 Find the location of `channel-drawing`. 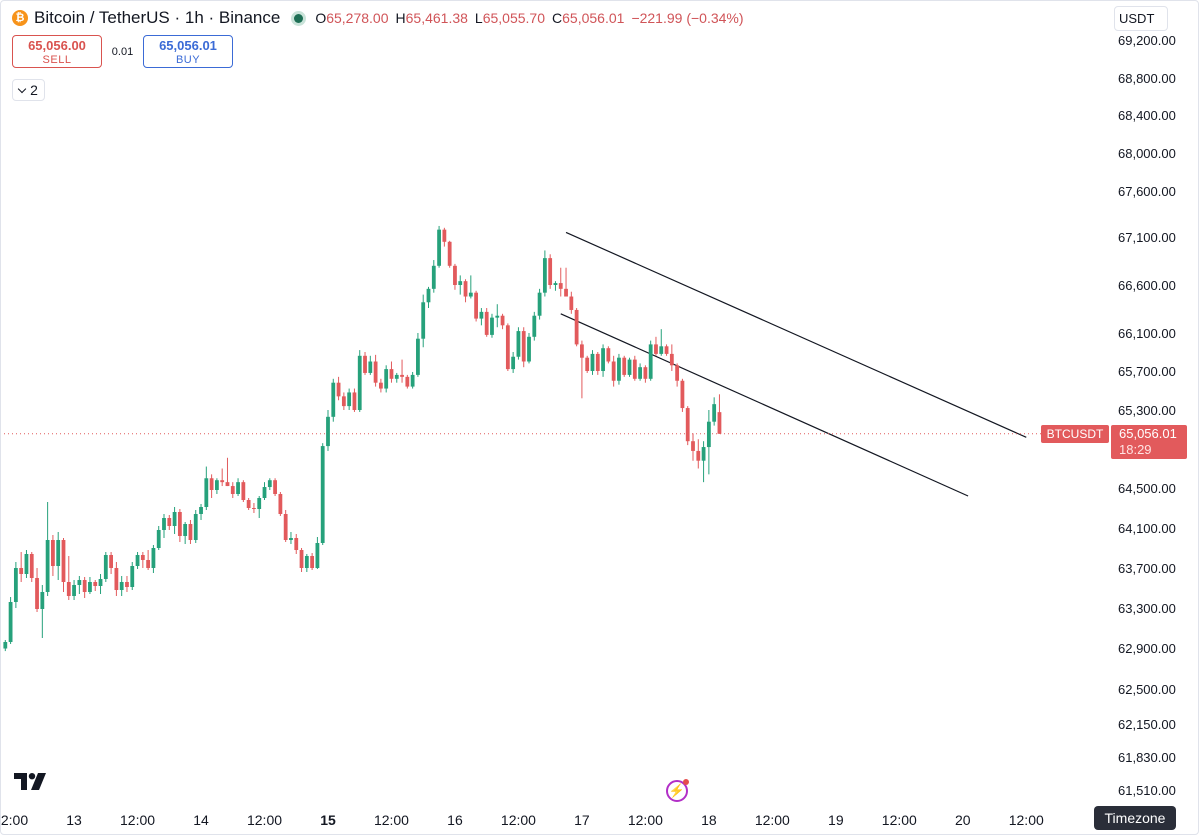

channel-drawing is located at coordinates (793, 364).